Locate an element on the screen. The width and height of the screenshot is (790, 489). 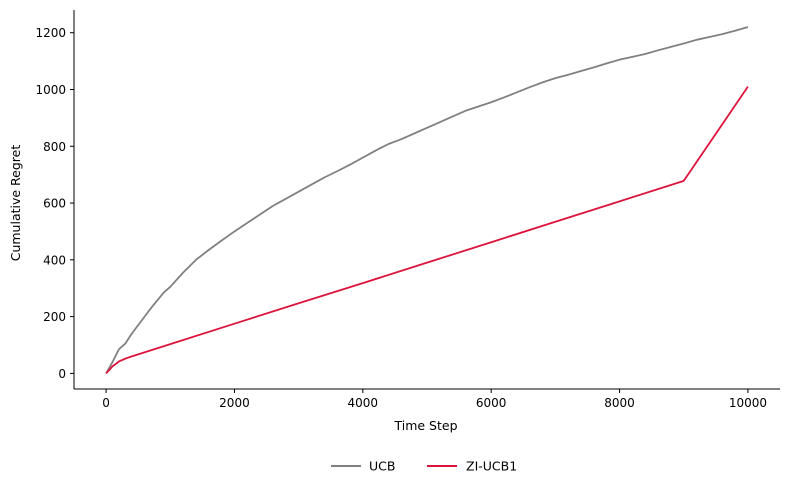
x-tick-label: 8000 is located at coordinates (619, 403).